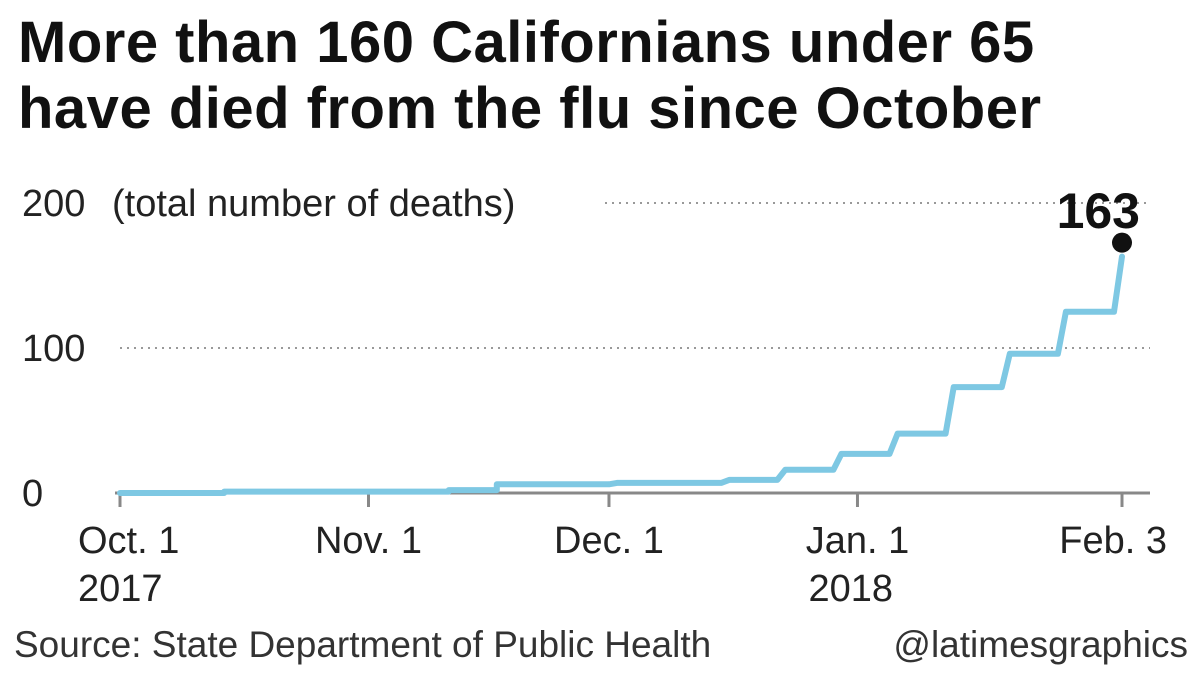  Describe the element at coordinates (120, 589) in the screenshot. I see `x-tick-year-label: 2017` at that location.